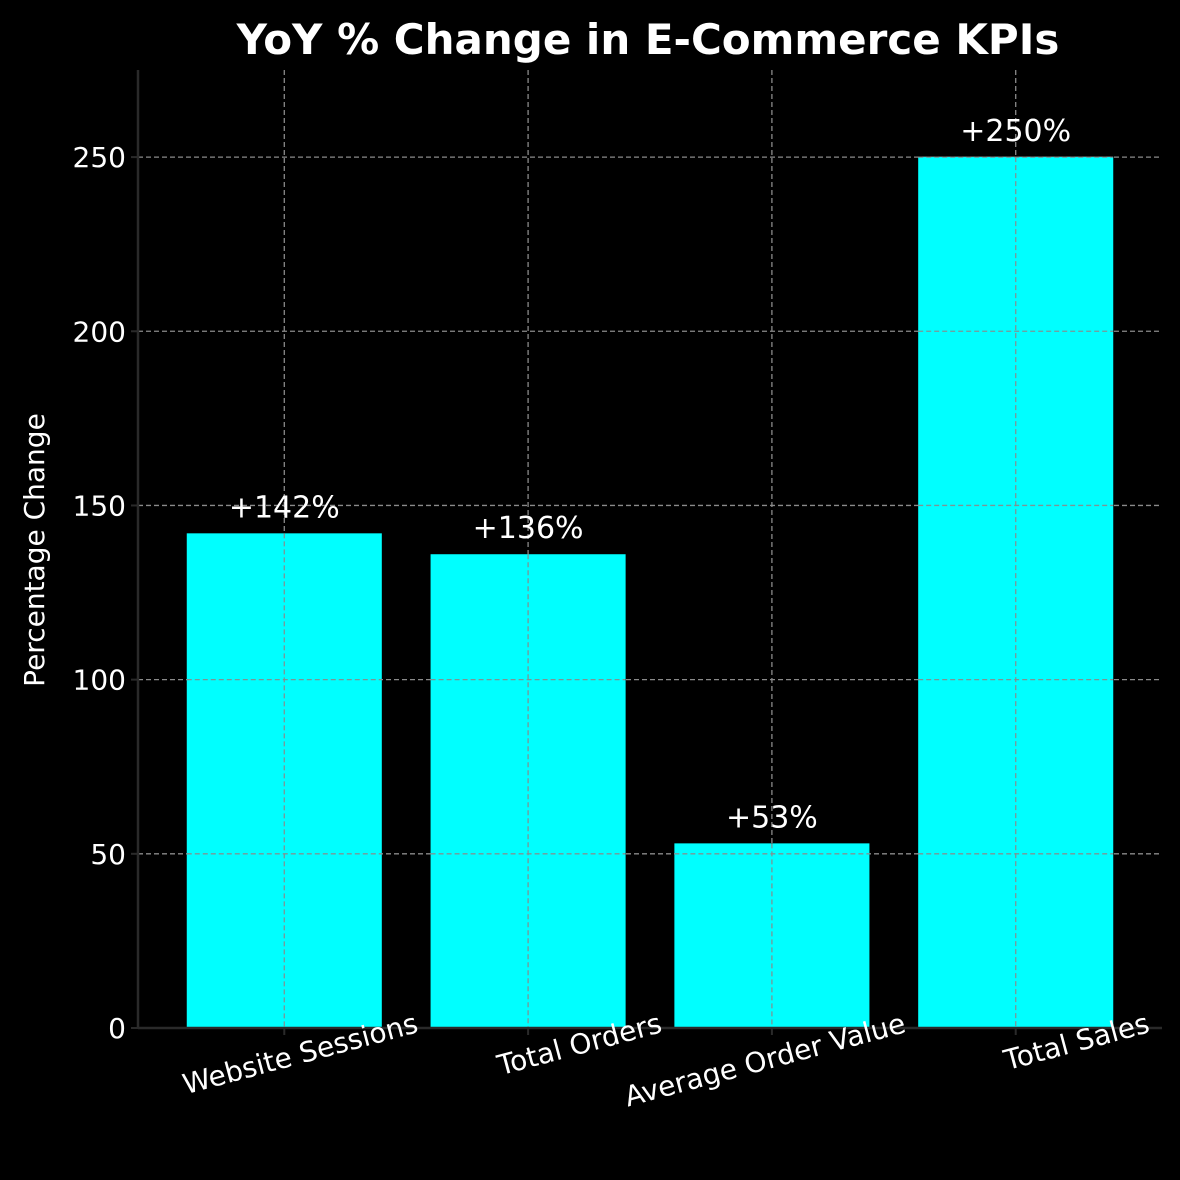 The height and width of the screenshot is (1180, 1180). I want to click on y-tick-label: 150, so click(99, 505).